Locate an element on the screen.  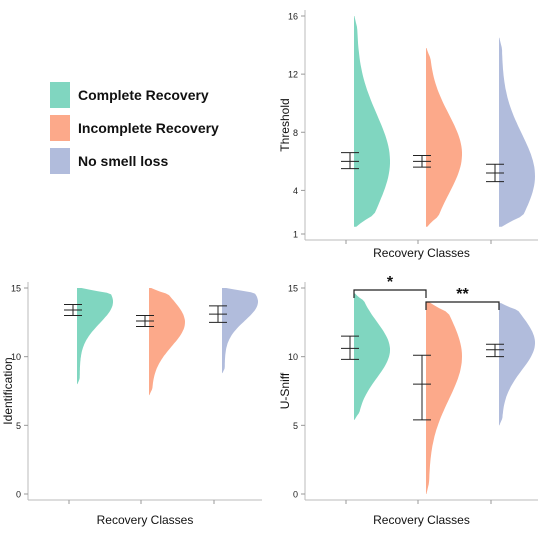
y-axis-label: Identification is located at coordinates (8, 390).